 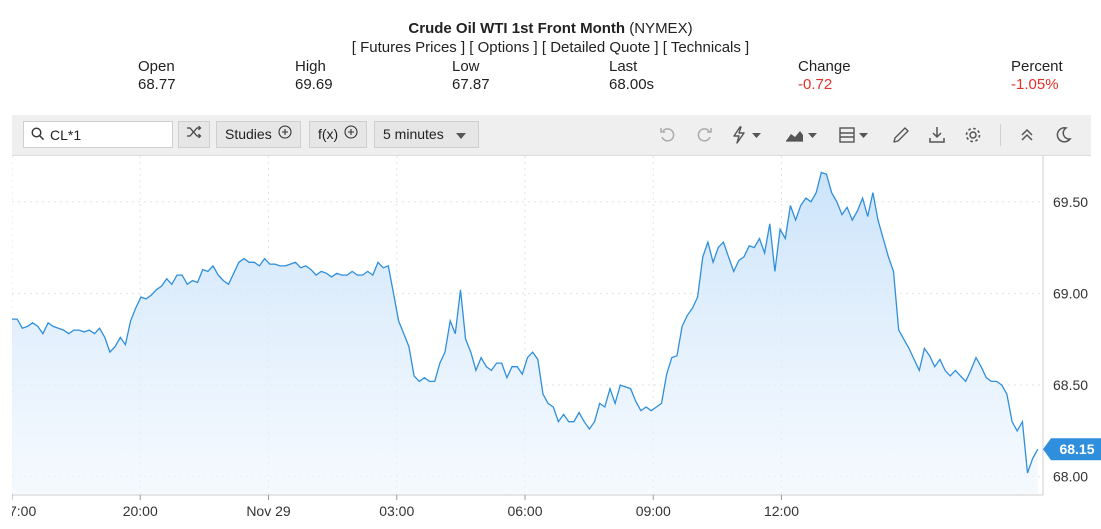 What do you see at coordinates (815, 84) in the screenshot?
I see `stat-change-value: -0.72` at bounding box center [815, 84].